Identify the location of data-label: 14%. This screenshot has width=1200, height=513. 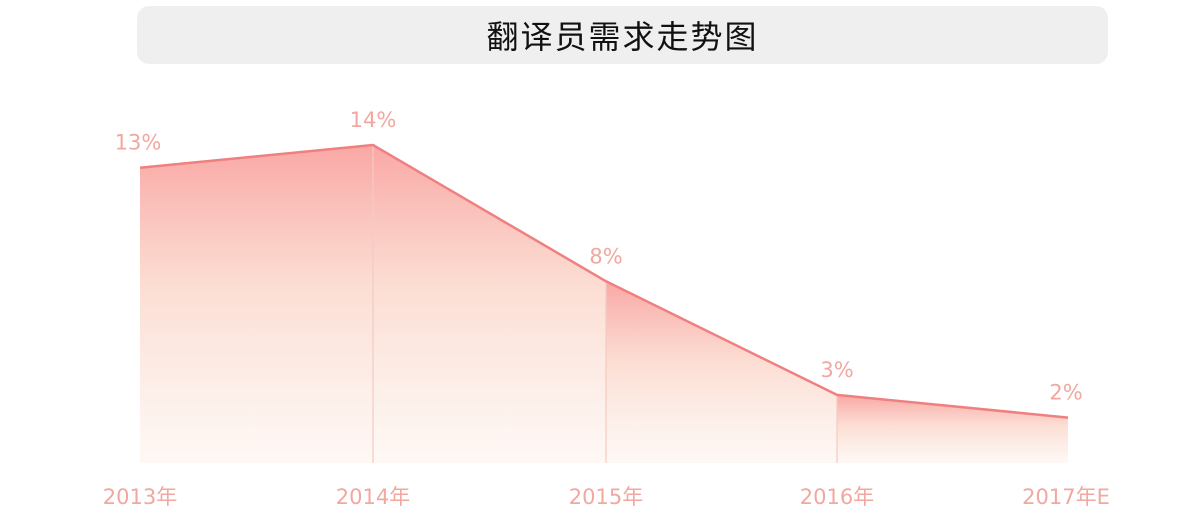
(373, 120).